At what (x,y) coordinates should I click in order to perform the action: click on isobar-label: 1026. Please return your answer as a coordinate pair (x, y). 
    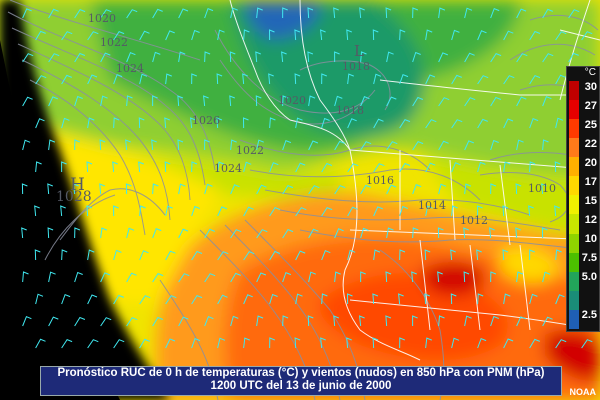
    Looking at the image, I should click on (206, 120).